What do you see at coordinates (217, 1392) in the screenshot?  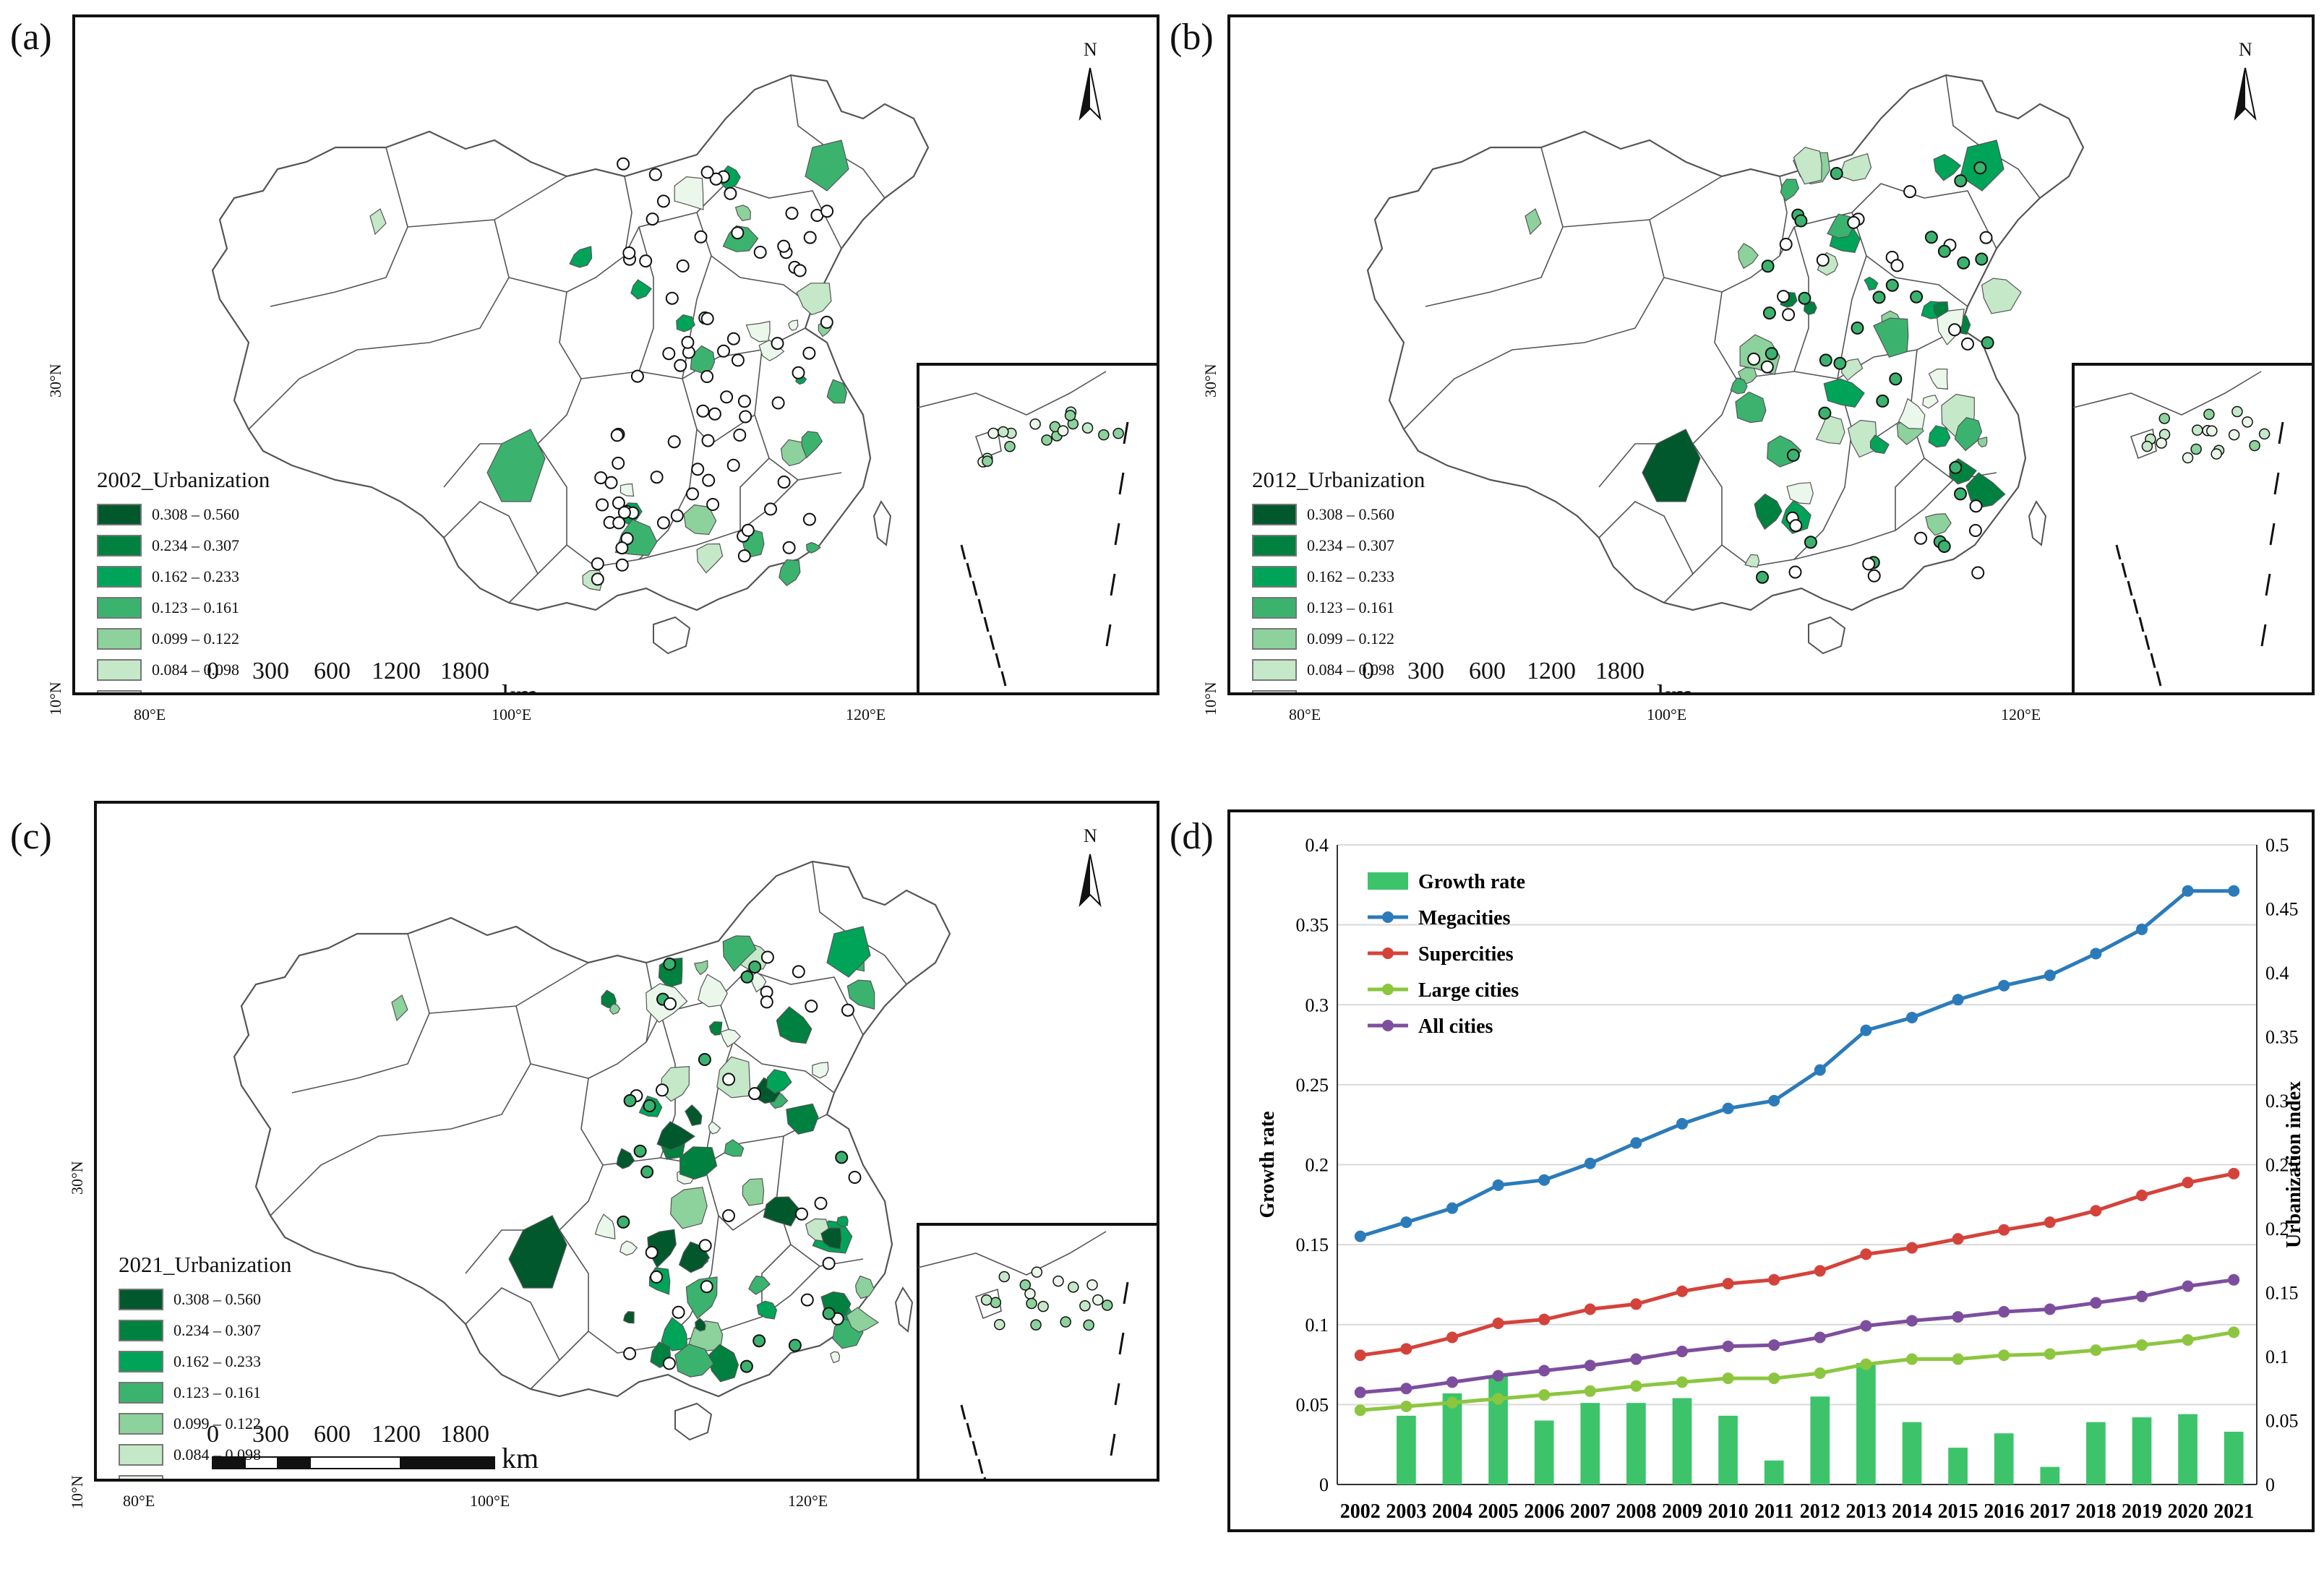 I see `legend-label: 0.123 – 0.161` at bounding box center [217, 1392].